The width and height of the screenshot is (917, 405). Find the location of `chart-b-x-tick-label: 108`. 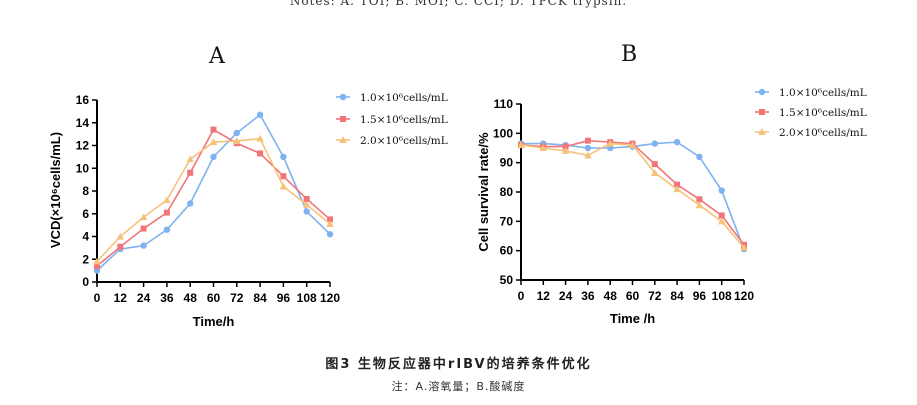

chart-b-x-tick-label: 108 is located at coordinates (722, 296).